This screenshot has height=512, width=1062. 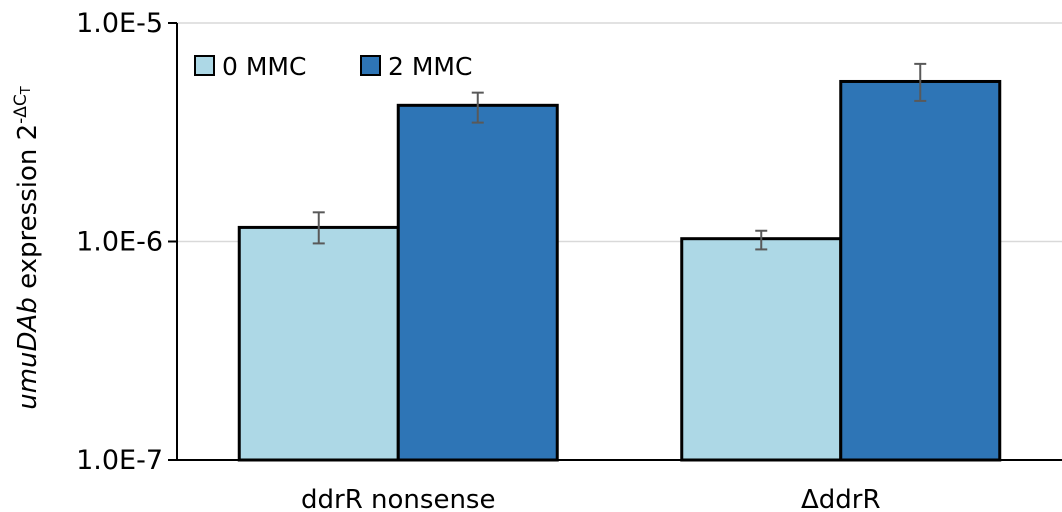 I want to click on y-axis-label-superscript: -ΔC, so click(x=21, y=109).